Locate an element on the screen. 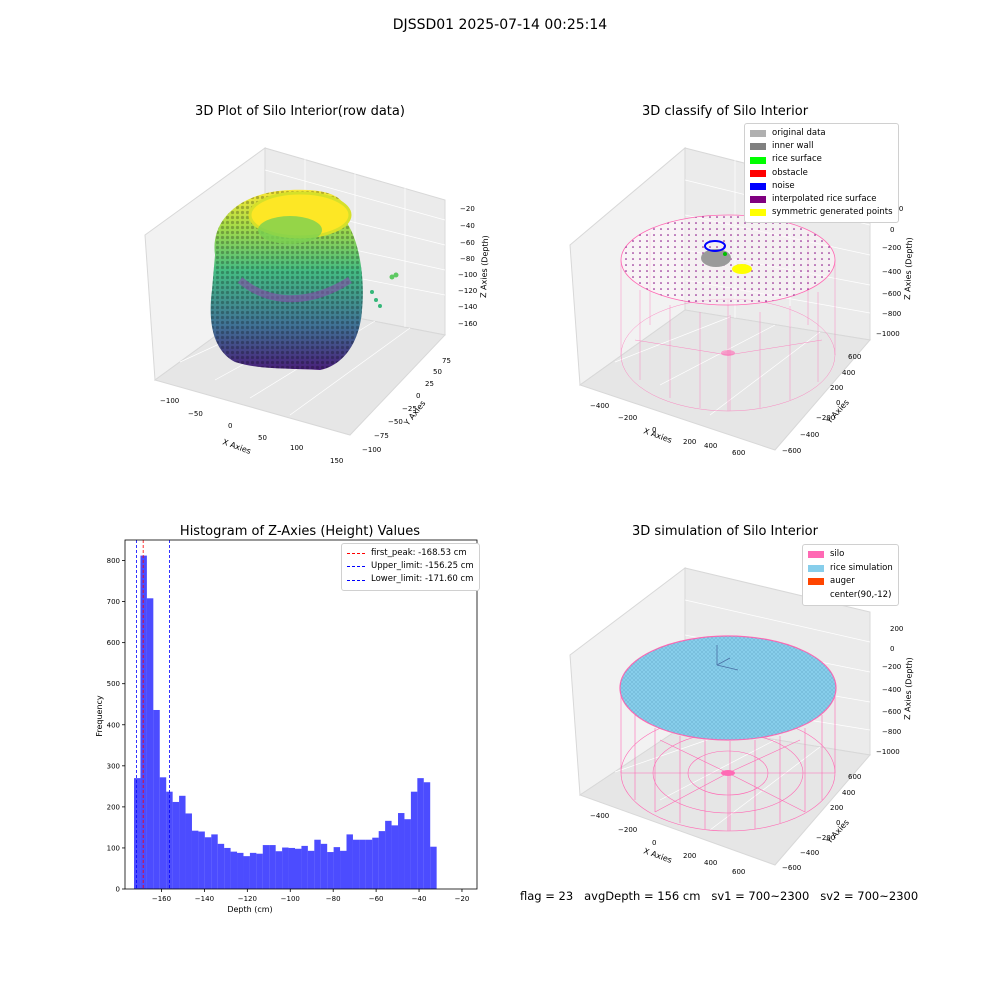  histogram-ytick-label: 800 is located at coordinates (113, 561).